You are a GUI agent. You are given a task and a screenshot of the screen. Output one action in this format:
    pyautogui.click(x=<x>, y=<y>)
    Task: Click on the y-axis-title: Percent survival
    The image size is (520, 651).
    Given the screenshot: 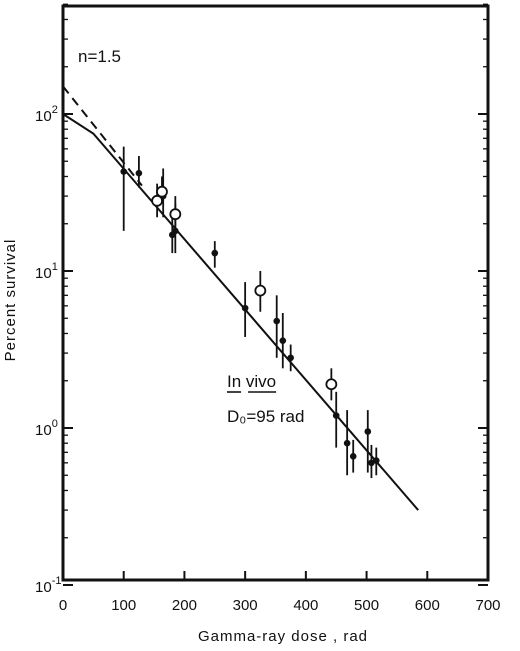 What is the action you would take?
    pyautogui.click(x=10, y=300)
    